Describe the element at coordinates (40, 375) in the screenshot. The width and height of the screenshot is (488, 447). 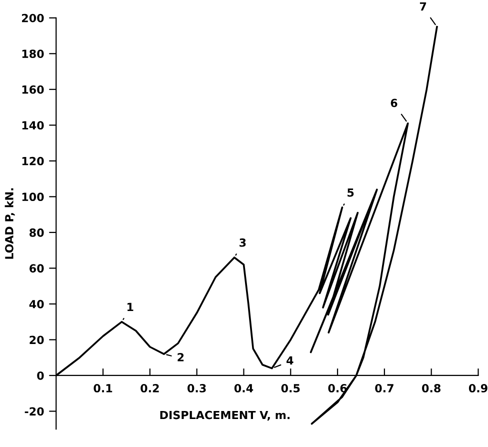
I see `y-tick-label: 0` at that location.